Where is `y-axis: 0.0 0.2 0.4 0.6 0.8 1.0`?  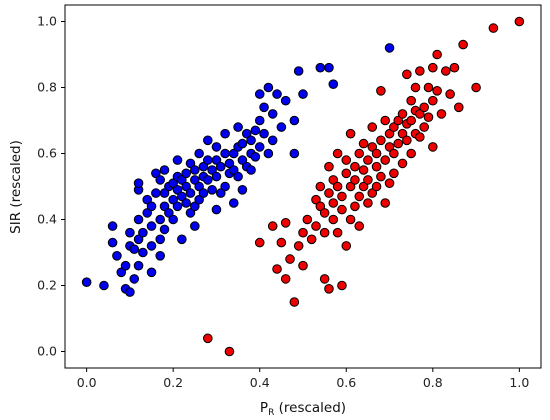
y-axis: 0.0 0.2 0.4 0.6 0.8 1.0 is located at coordinates (51, 186).